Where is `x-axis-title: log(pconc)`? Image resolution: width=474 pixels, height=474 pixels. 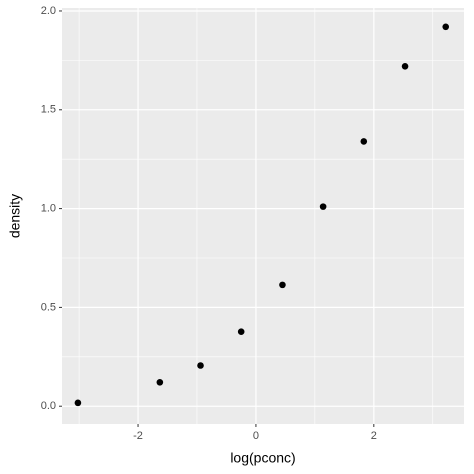
x-axis-title: log(pconc) is located at coordinates (262, 458).